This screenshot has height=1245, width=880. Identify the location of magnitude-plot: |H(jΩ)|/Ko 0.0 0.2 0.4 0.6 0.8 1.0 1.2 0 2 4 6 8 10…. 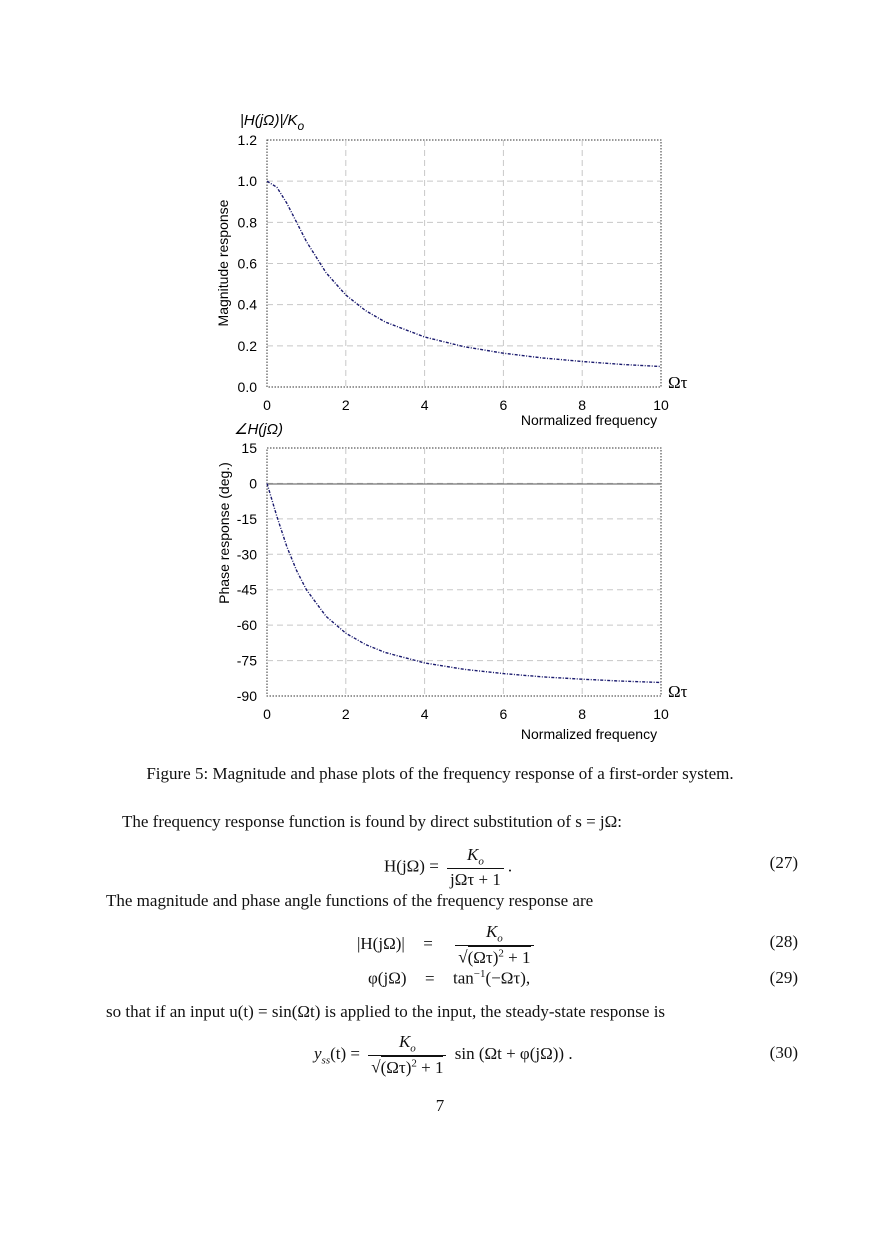
(451, 270).